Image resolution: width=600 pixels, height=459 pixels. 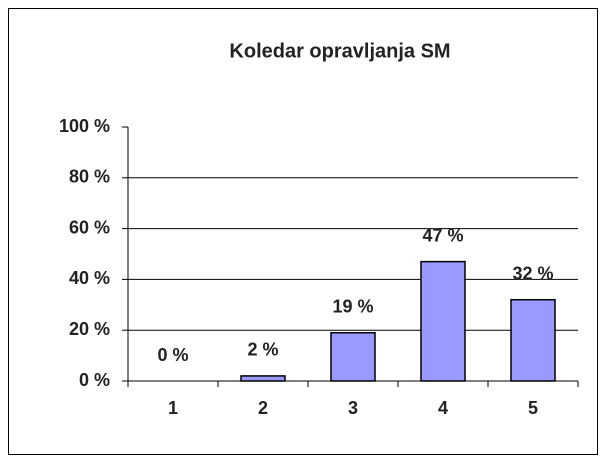 I want to click on data-label: 32 %, so click(x=532, y=273).